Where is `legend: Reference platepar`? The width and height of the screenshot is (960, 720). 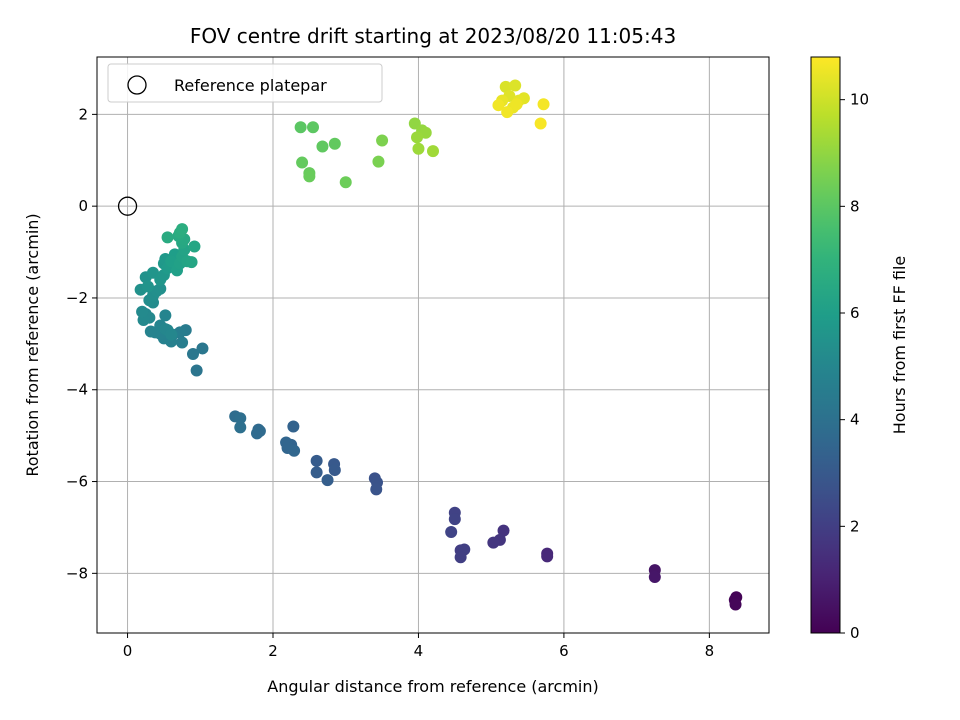
legend: Reference platepar is located at coordinates (245, 83).